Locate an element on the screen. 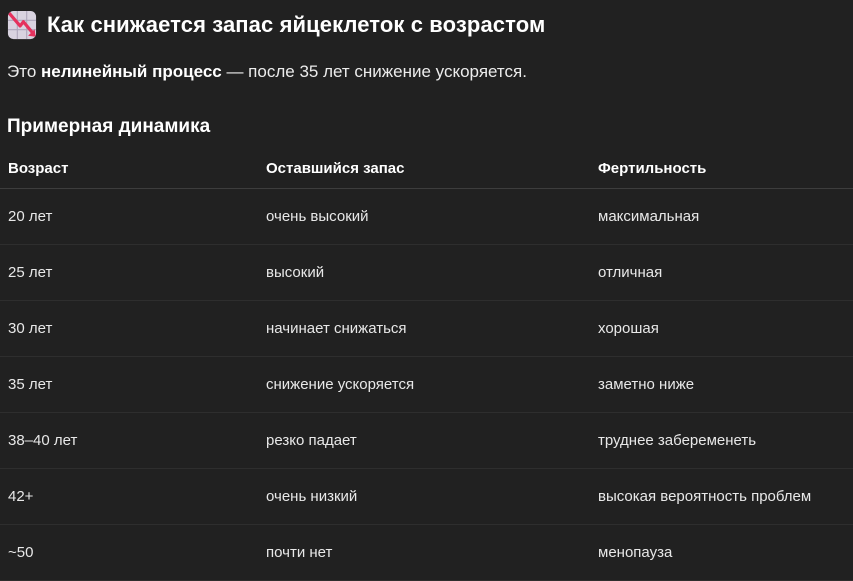  table-row: 30 лет начинает снижаться хорошая is located at coordinates (426, 328).